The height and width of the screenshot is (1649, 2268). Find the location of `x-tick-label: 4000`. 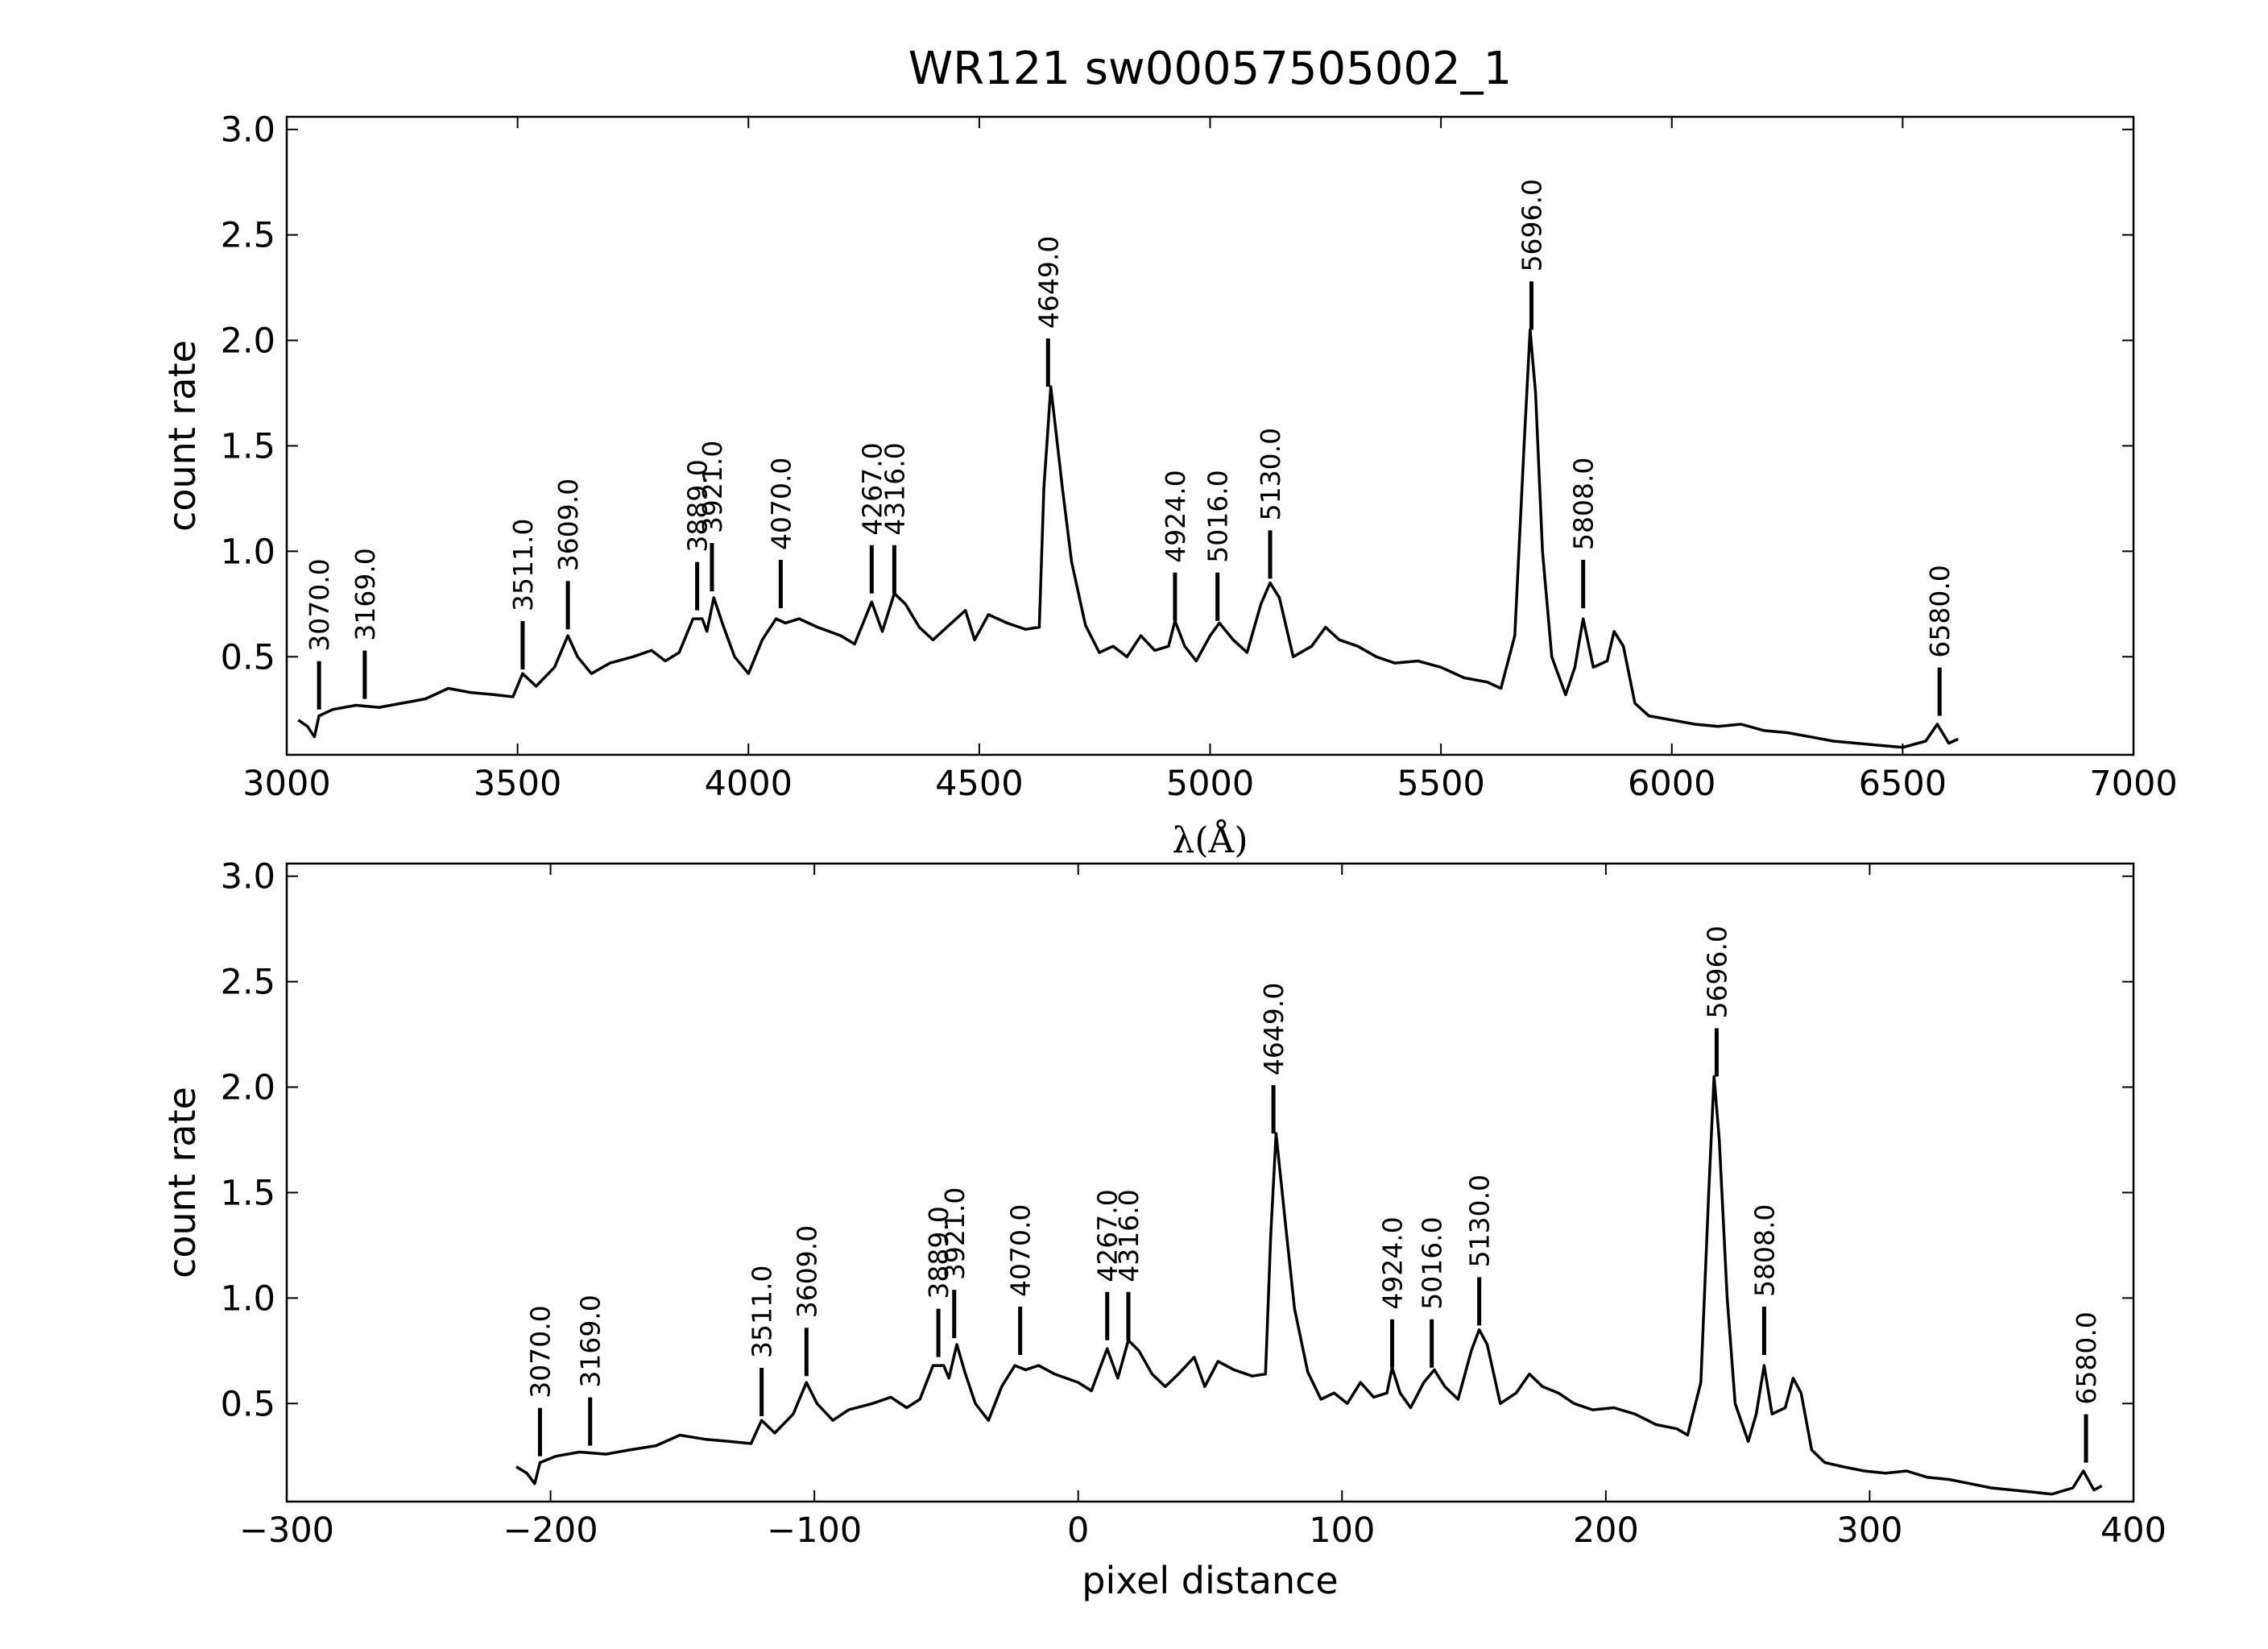

x-tick-label: 4000 is located at coordinates (749, 784).